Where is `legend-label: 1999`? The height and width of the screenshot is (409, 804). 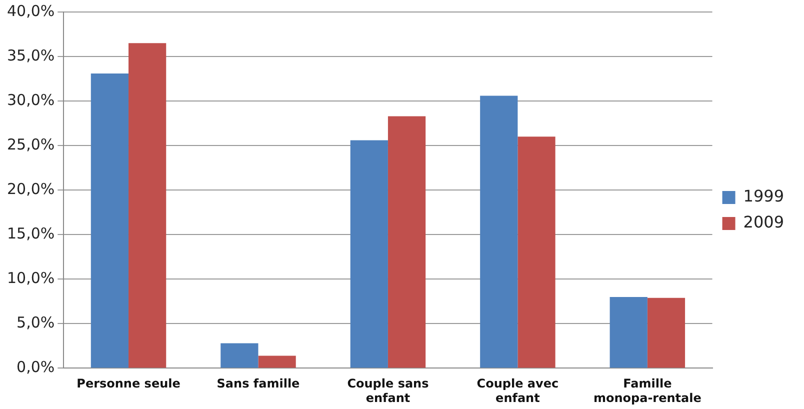
legend-label: 1999 is located at coordinates (763, 196).